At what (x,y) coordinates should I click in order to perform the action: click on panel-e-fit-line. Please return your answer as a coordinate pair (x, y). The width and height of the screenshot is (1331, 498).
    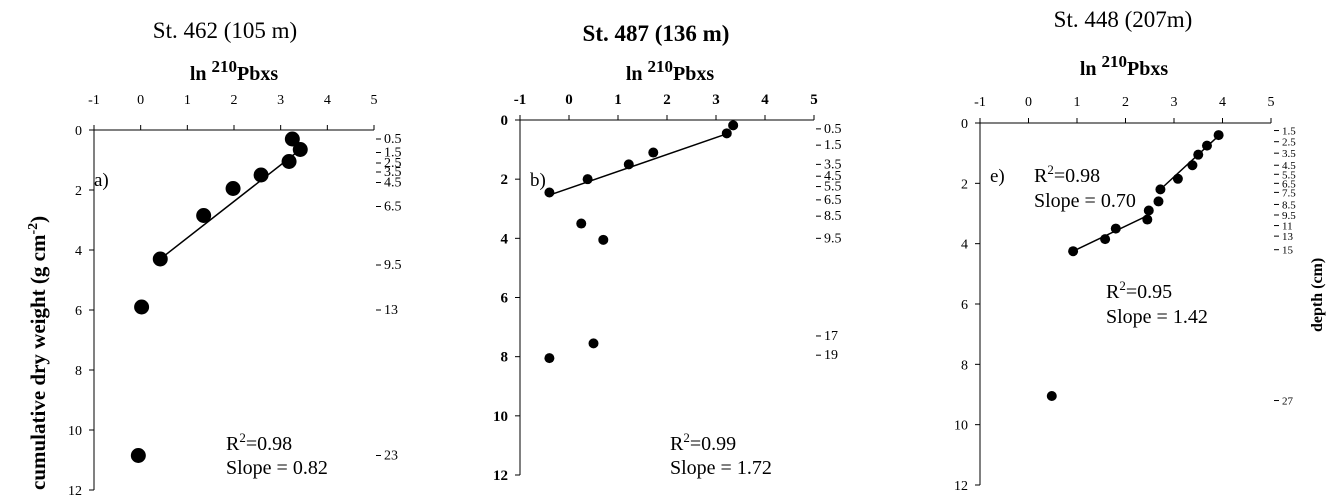
    Looking at the image, I should click on (1111, 233).